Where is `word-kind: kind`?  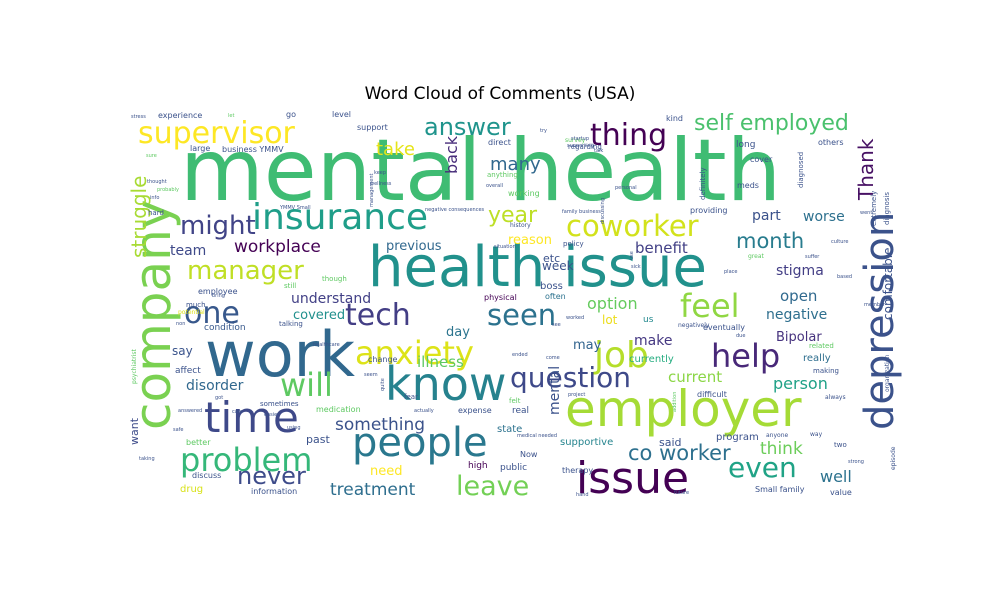 word-kind: kind is located at coordinates (674, 118).